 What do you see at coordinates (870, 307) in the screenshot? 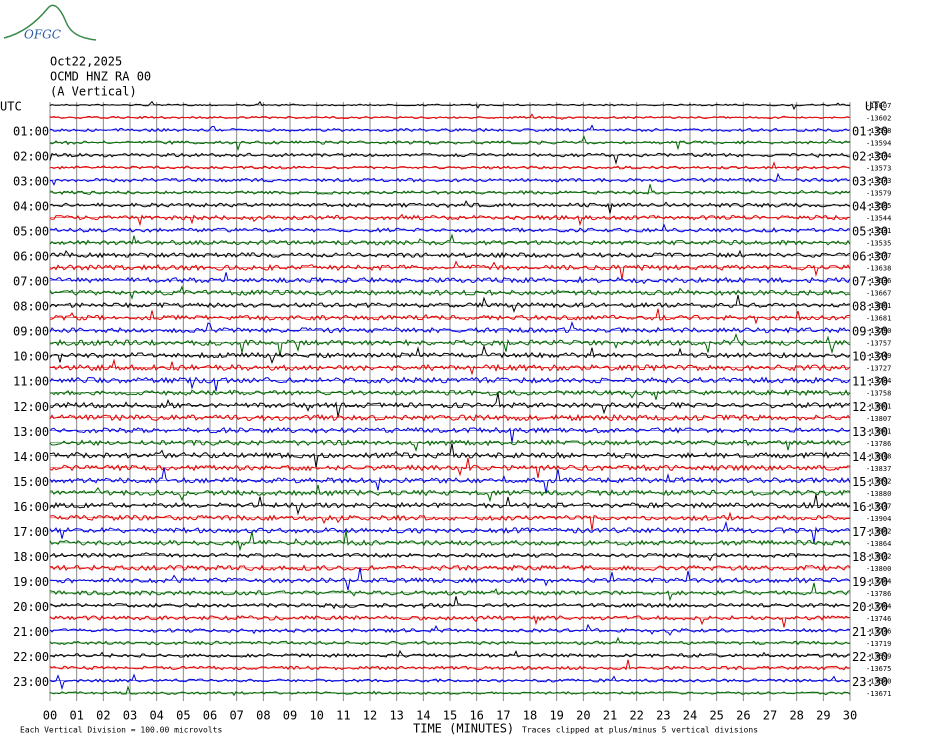
I see `right-hour-label: 08:30` at bounding box center [870, 307].